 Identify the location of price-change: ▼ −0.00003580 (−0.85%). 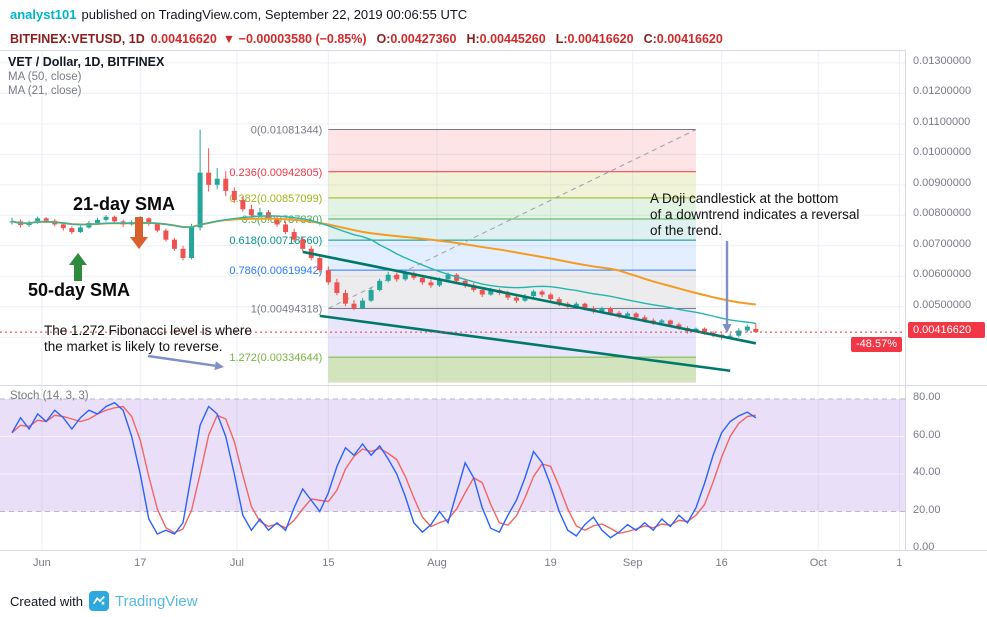
(294, 39).